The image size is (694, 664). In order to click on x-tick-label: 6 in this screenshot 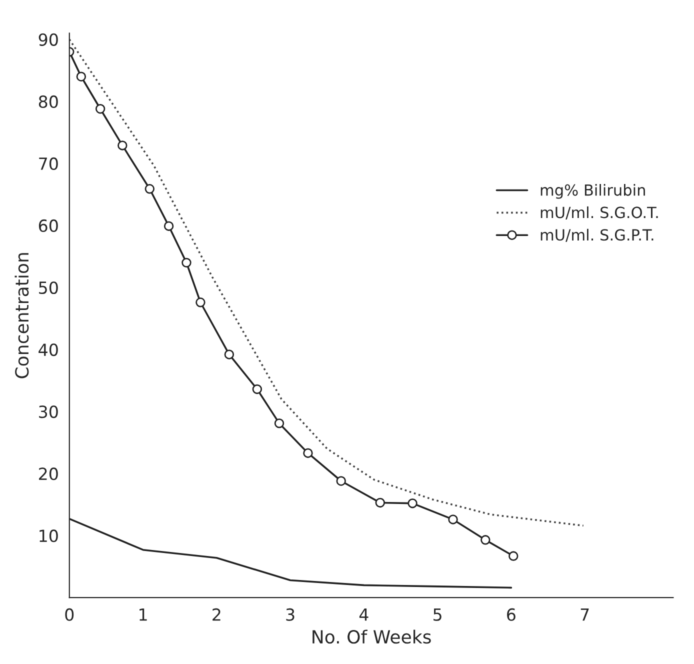, I will do `click(511, 614)`.